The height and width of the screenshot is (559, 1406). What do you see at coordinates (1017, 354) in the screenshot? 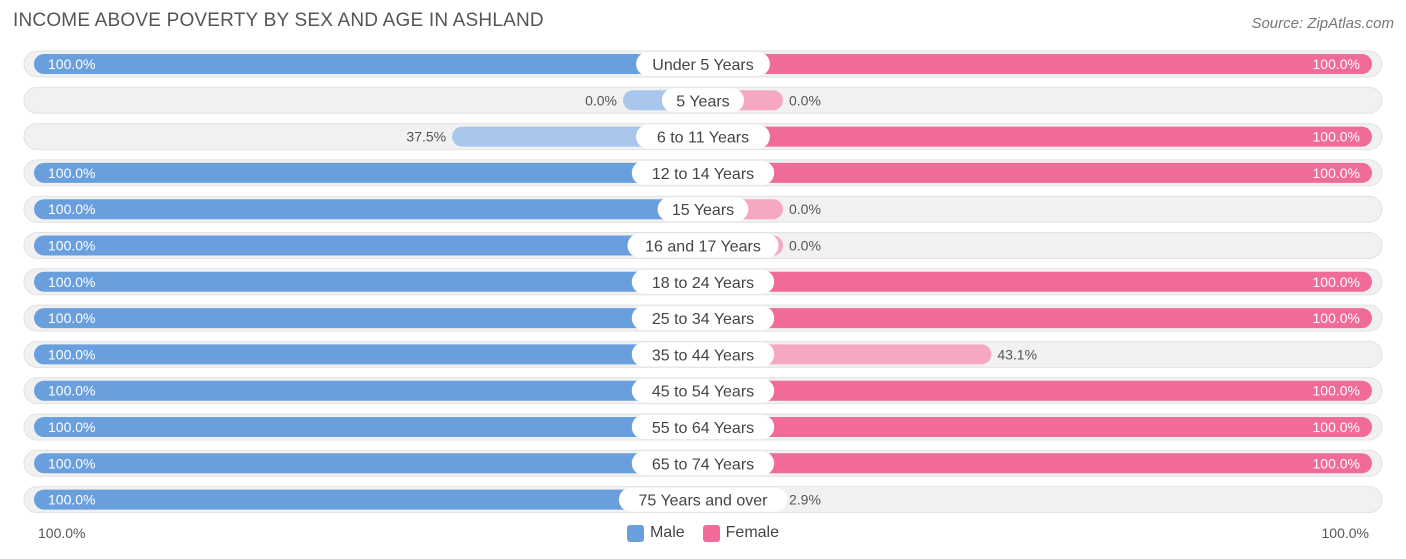
I see `female-value-label: 43.1%` at bounding box center [1017, 354].